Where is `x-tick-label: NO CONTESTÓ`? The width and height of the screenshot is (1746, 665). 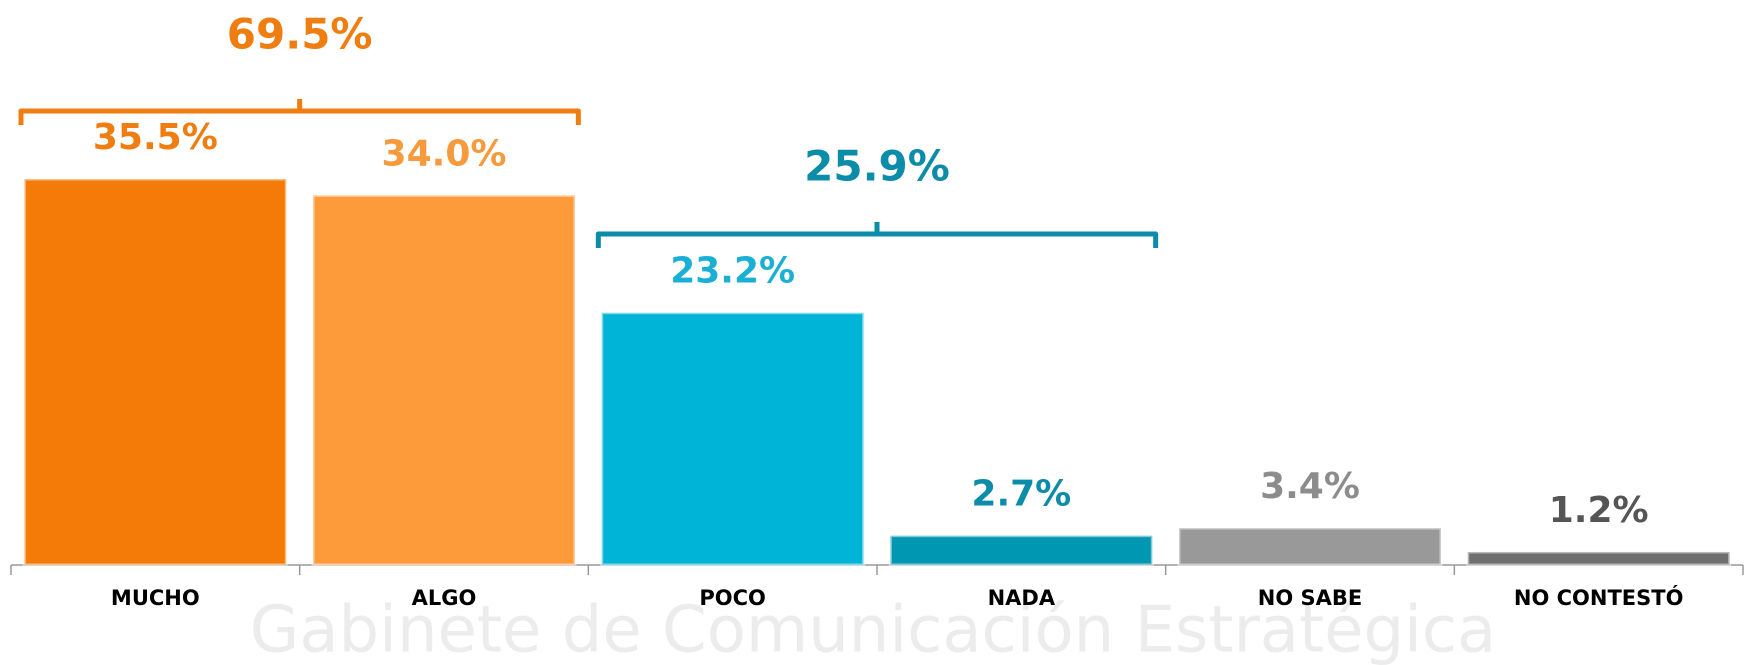
x-tick-label: NO CONTESTÓ is located at coordinates (1599, 597).